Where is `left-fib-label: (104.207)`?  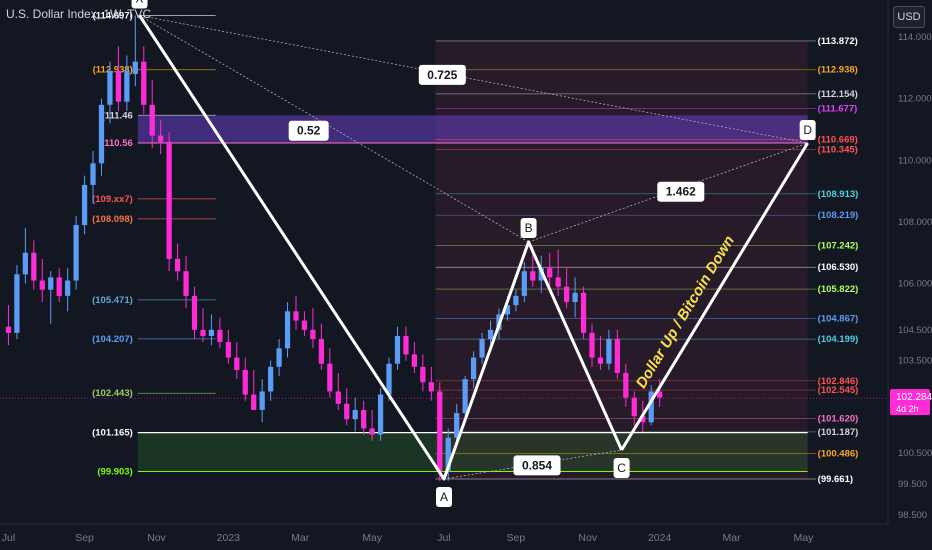 left-fib-label: (104.207) is located at coordinates (112, 339).